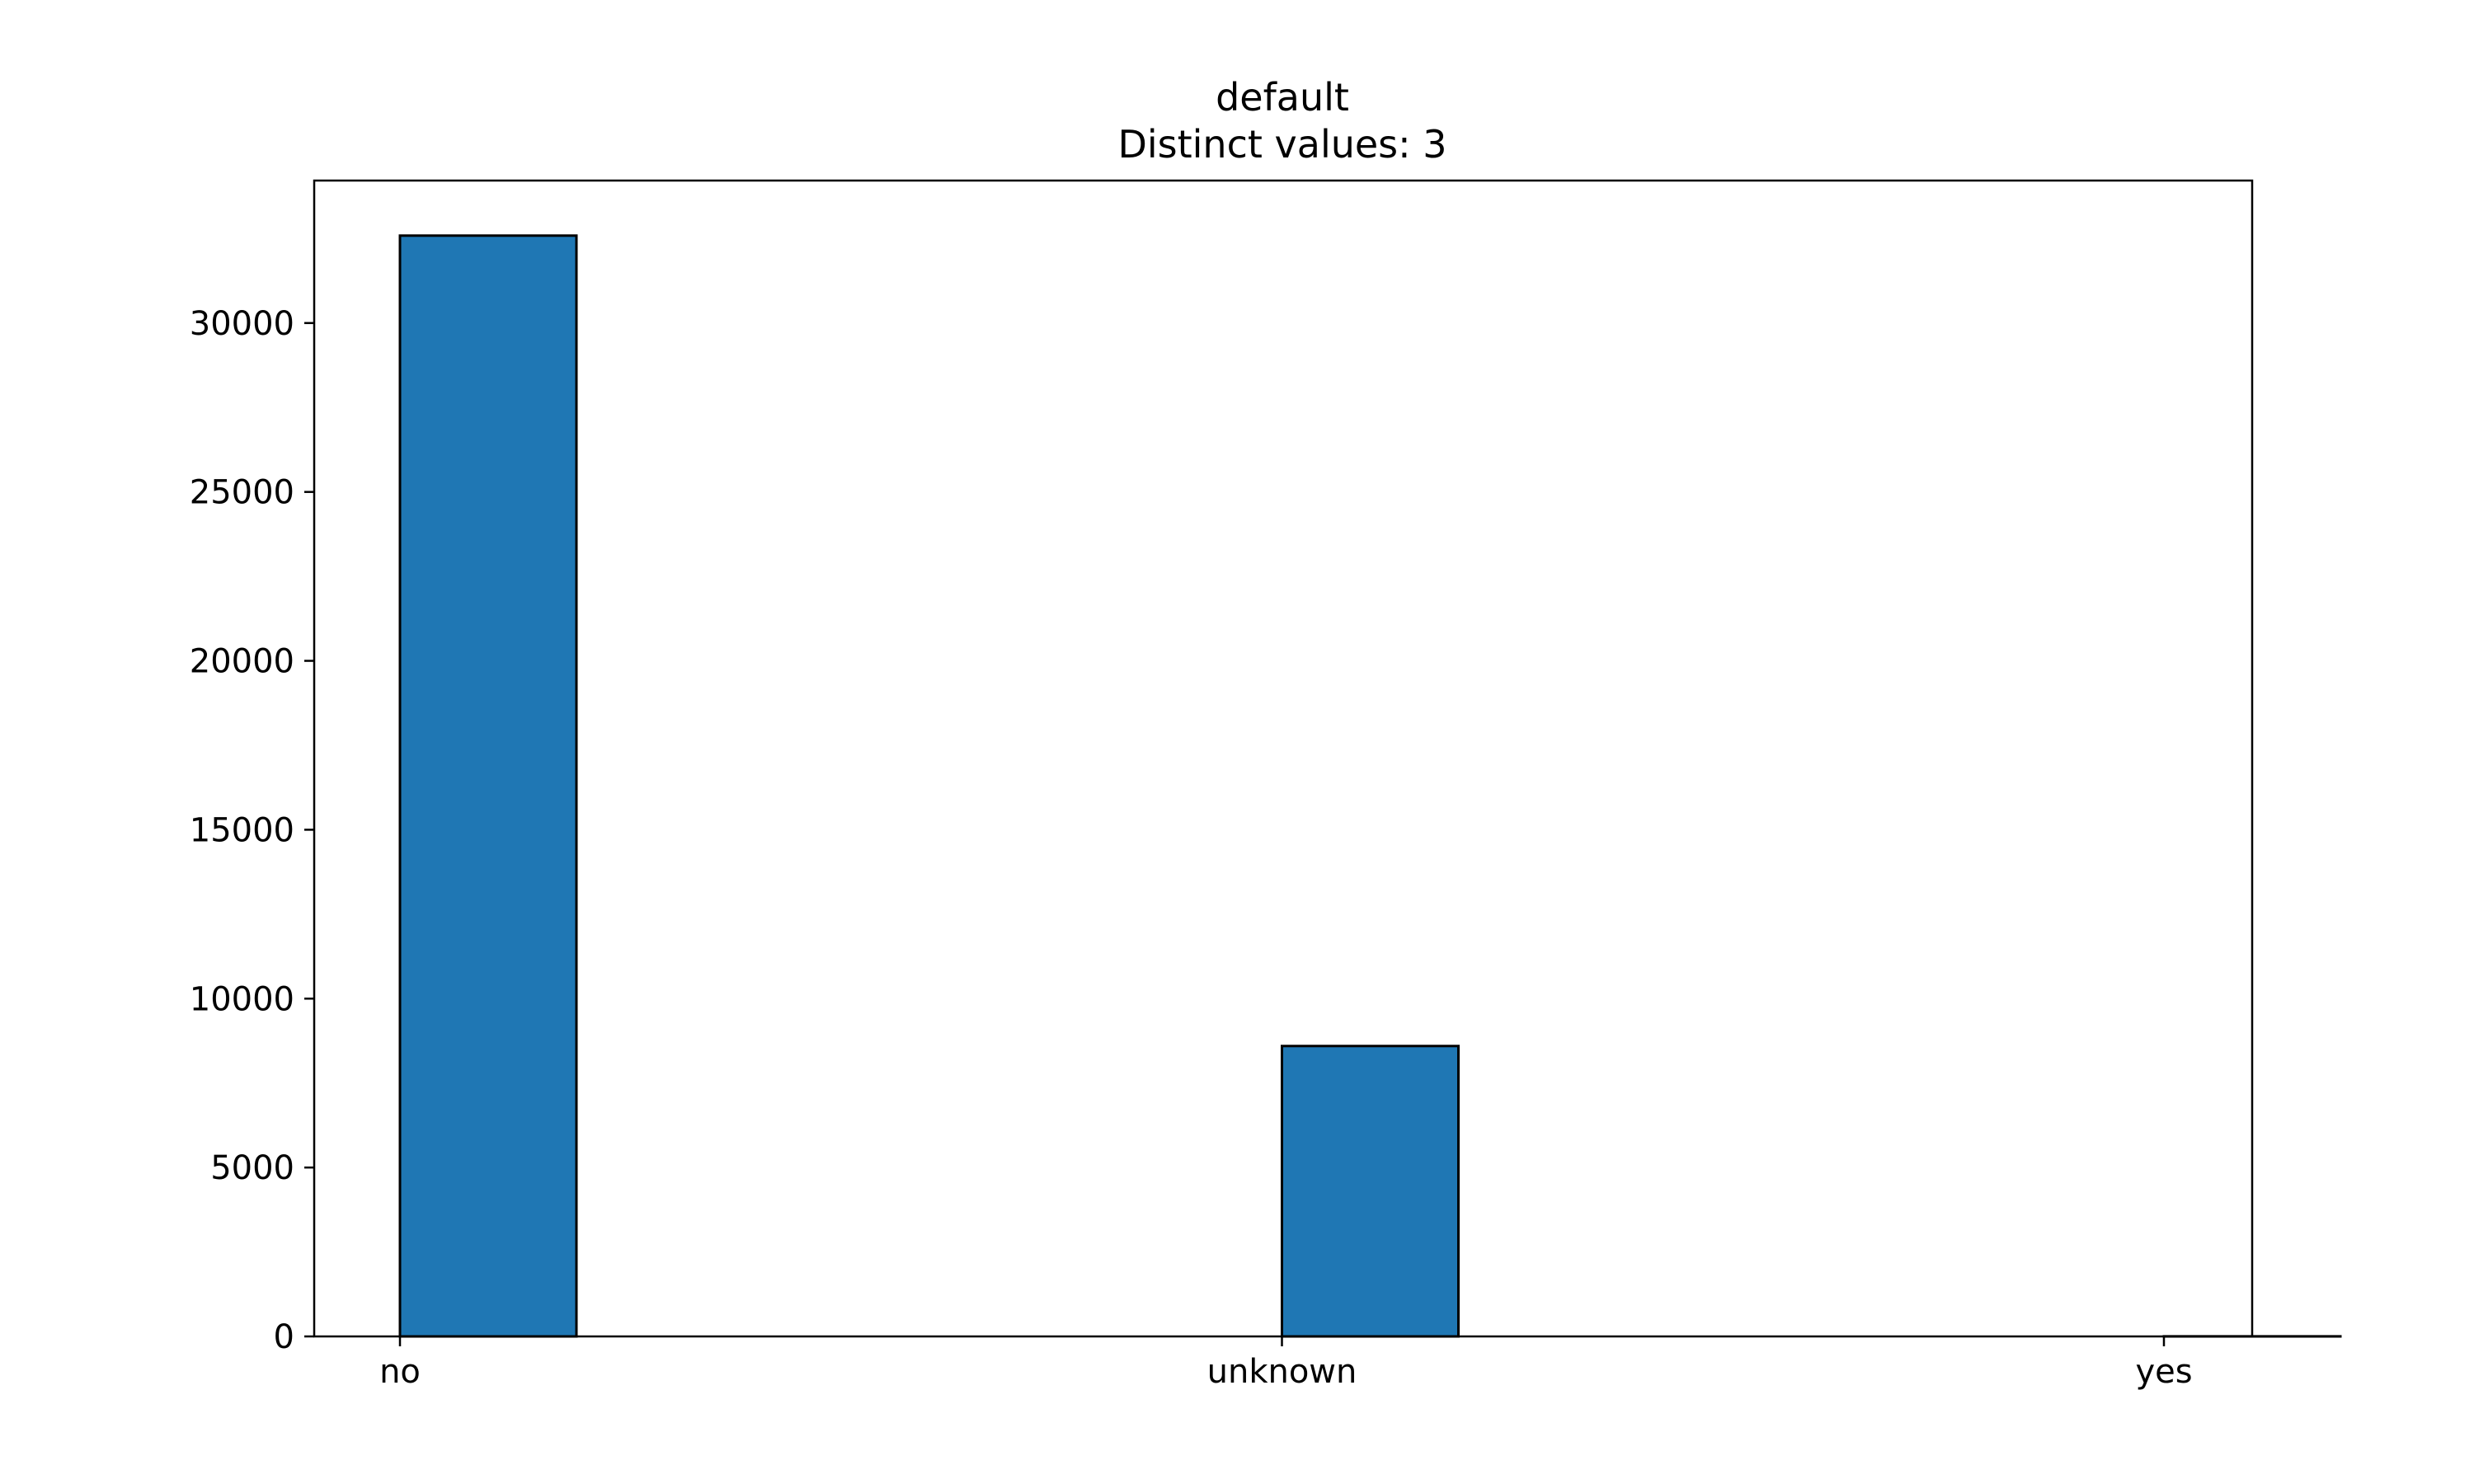 This screenshot has width=2474, height=1484. Describe the element at coordinates (252, 1168) in the screenshot. I see `y-tick-label: 5000` at that location.